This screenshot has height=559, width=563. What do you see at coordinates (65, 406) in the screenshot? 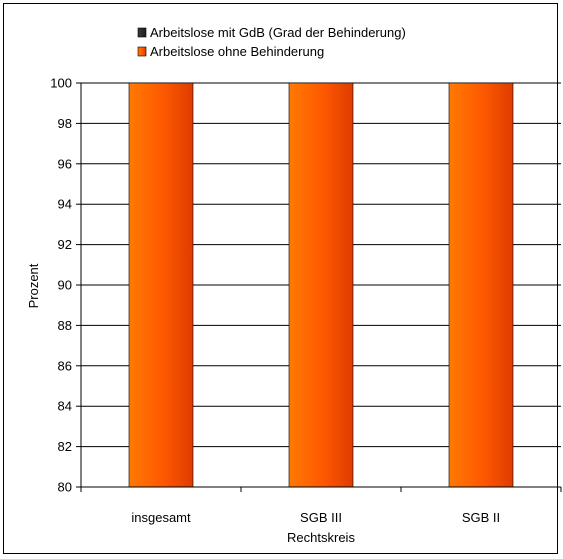
I see `y-tick-label: 84` at bounding box center [65, 406].